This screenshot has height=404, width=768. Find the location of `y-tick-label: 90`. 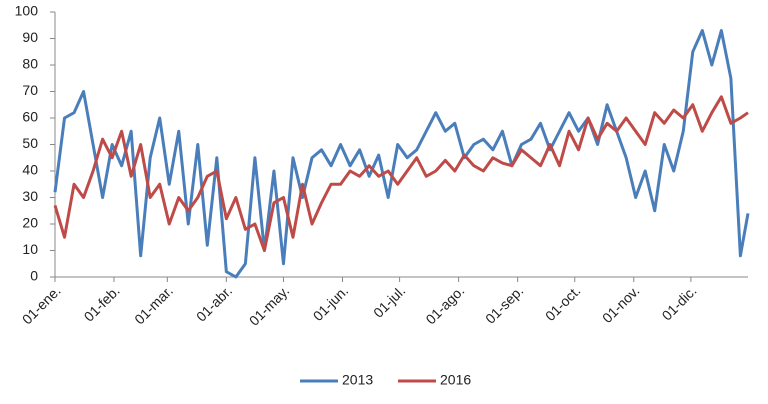

y-tick-label: 90 is located at coordinates (30, 37).